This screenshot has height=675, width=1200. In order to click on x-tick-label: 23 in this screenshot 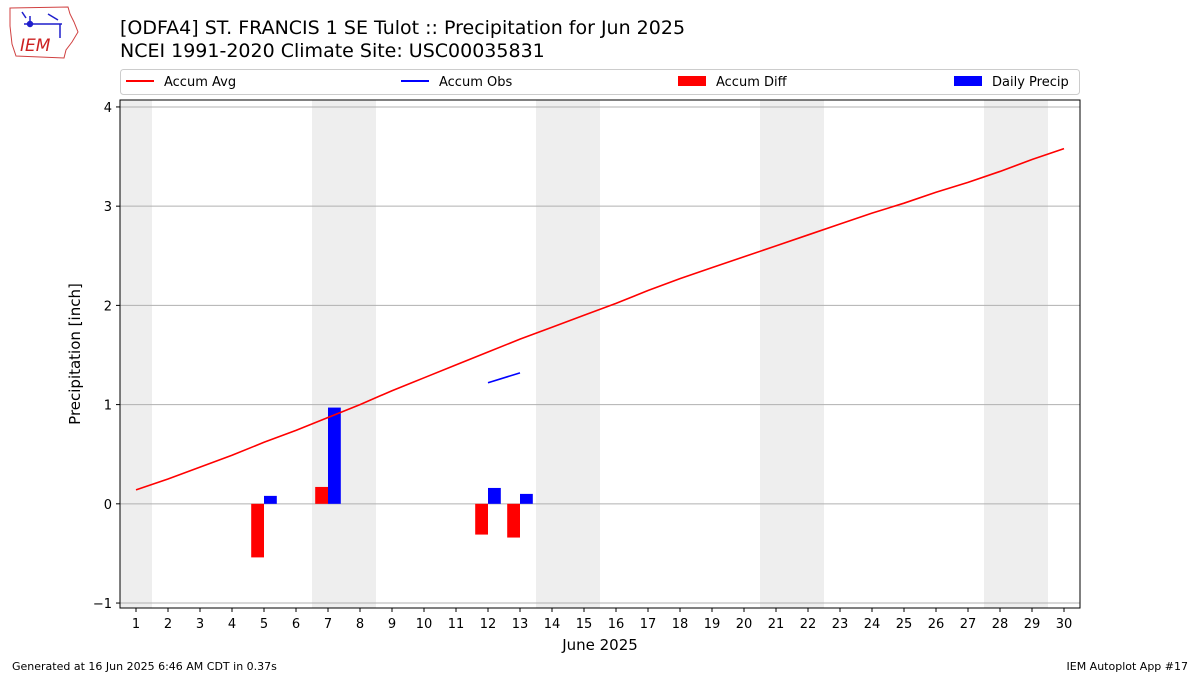, I will do `click(840, 624)`.